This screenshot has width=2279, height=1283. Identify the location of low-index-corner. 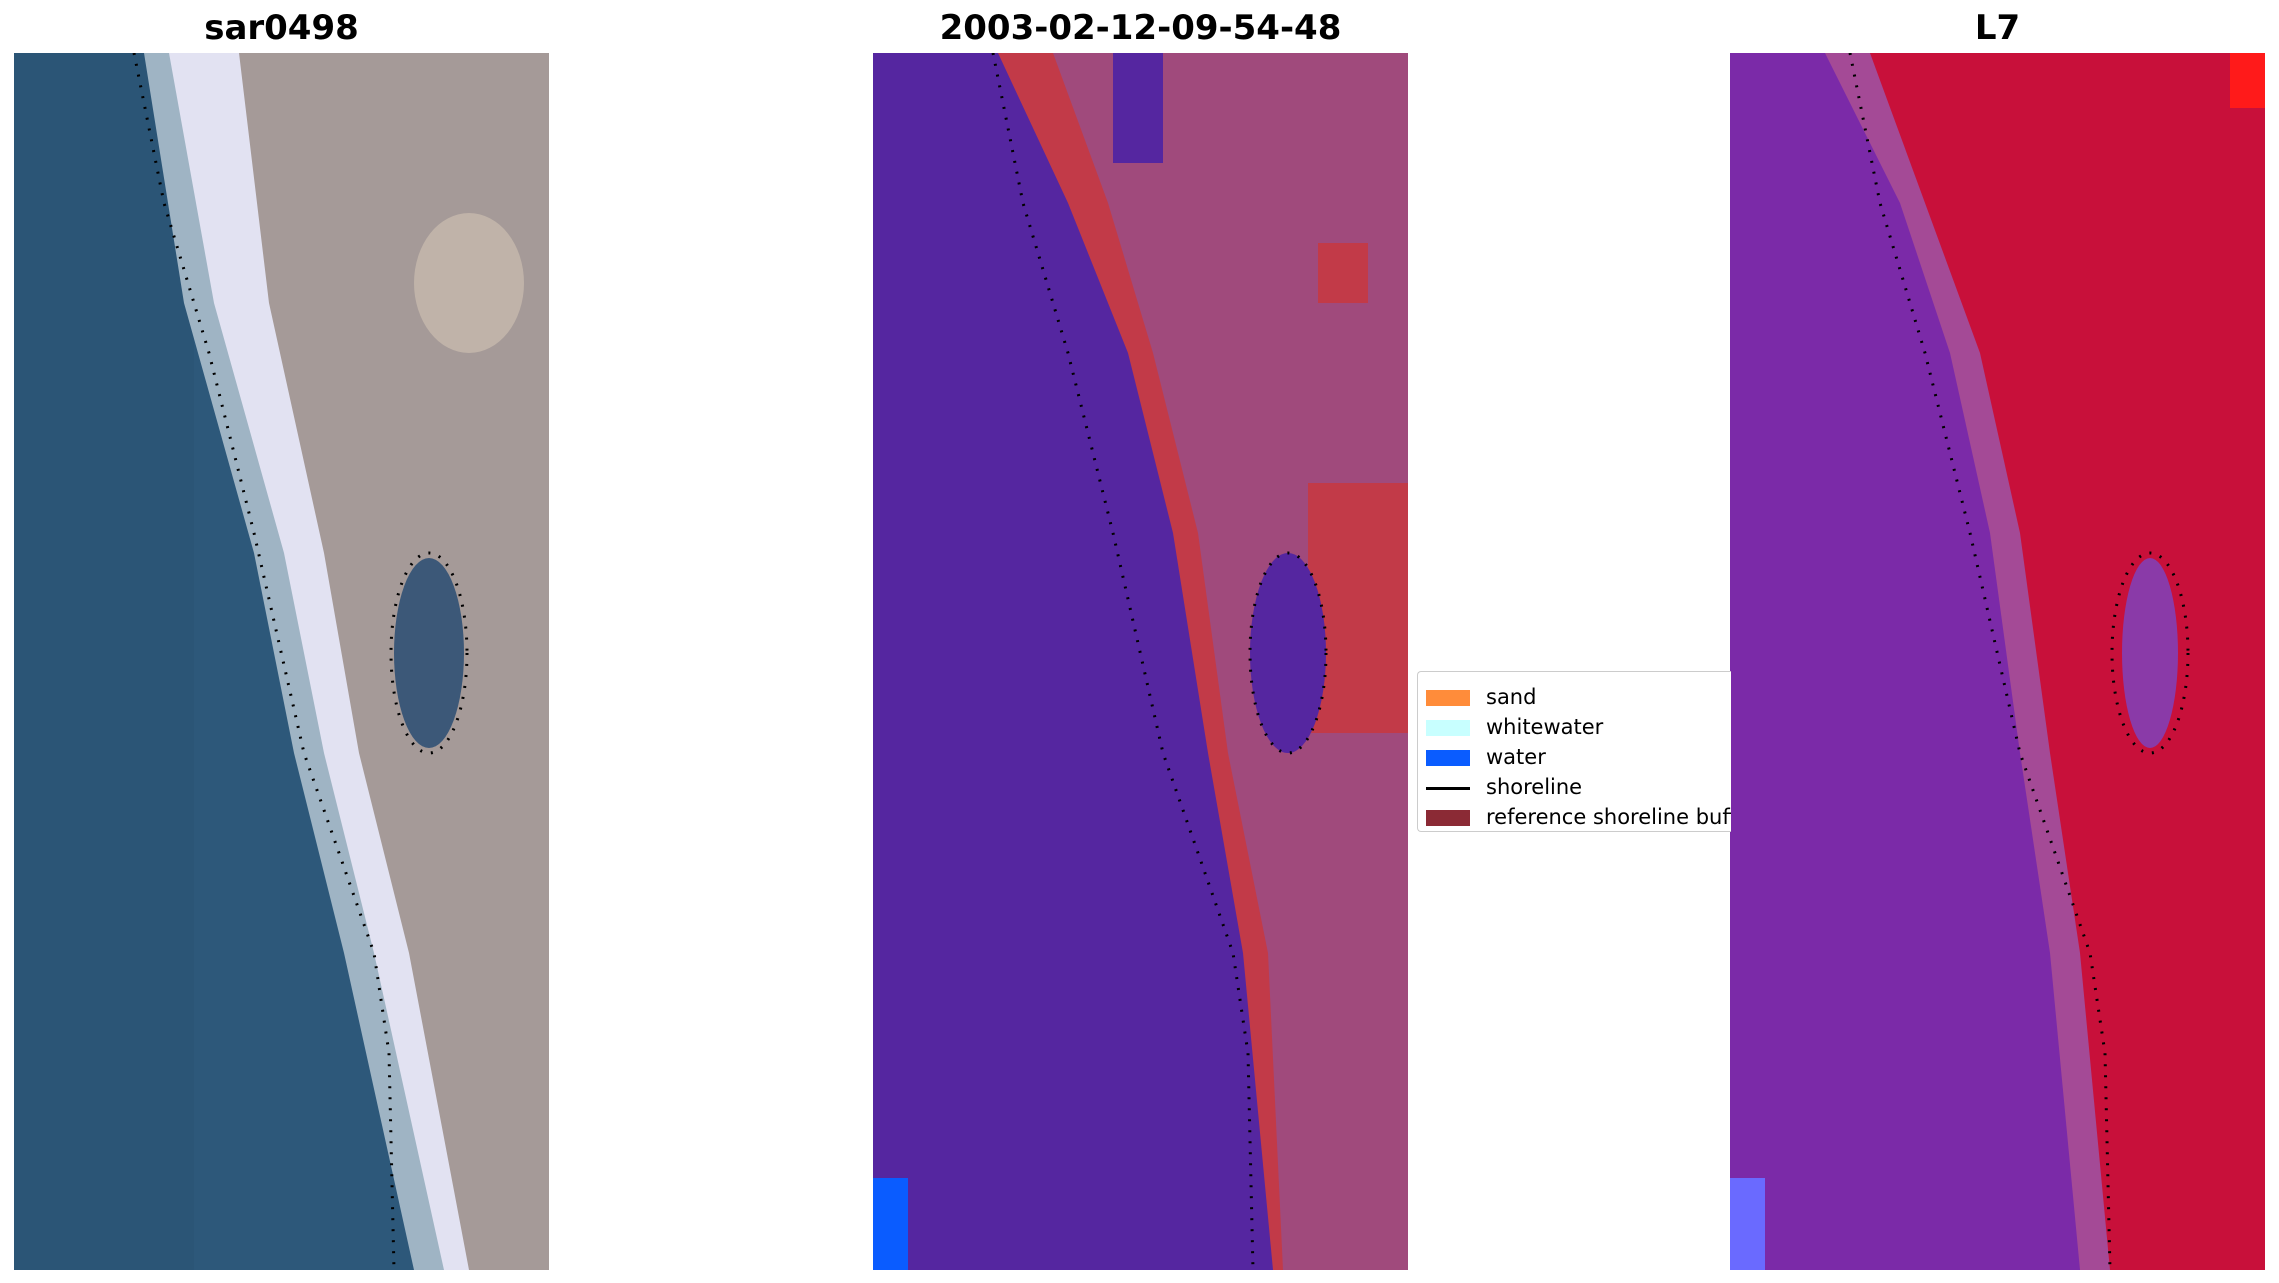
(1747, 1224).